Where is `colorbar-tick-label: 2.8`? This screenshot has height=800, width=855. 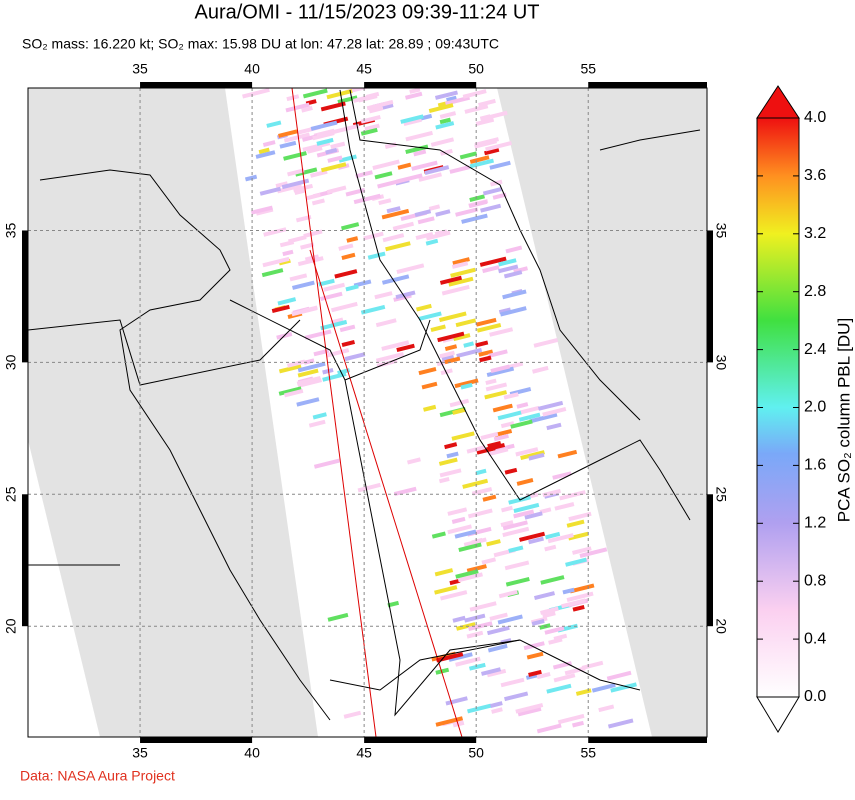 colorbar-tick-label: 2.8 is located at coordinates (815, 291).